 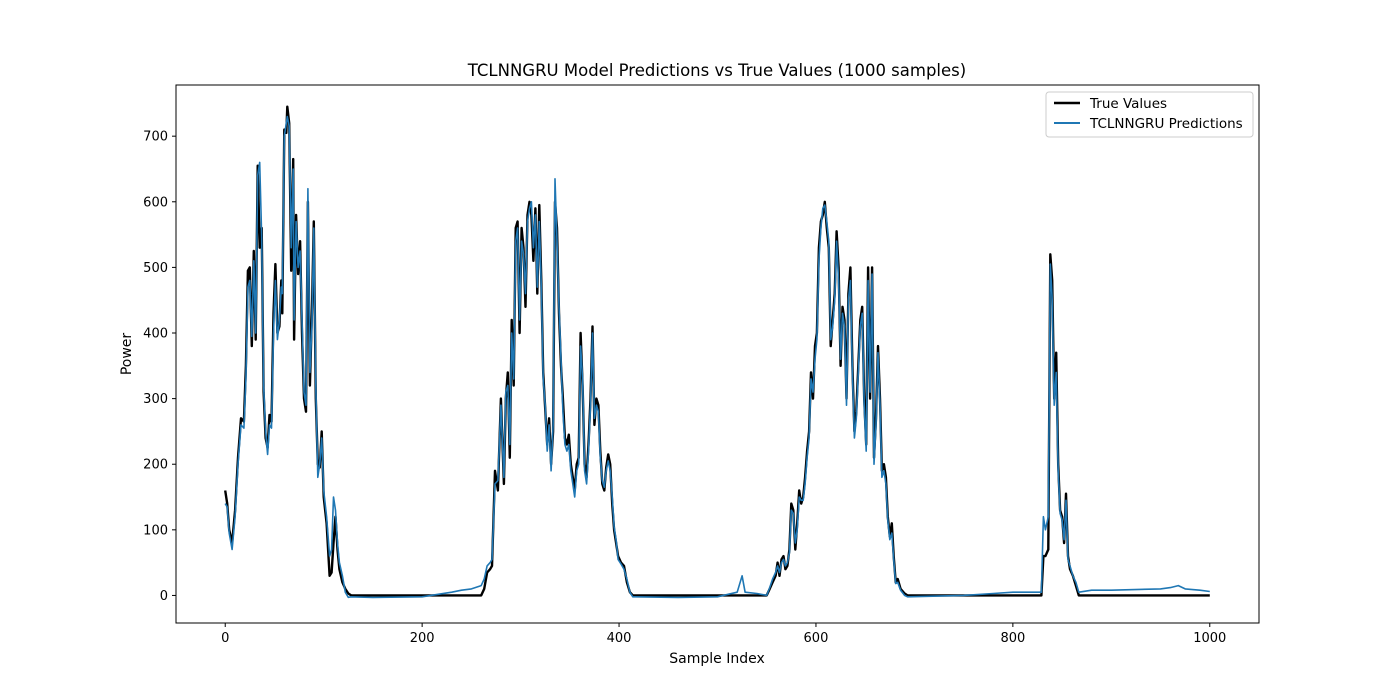 I want to click on x-tick-label: 600, so click(x=816, y=638).